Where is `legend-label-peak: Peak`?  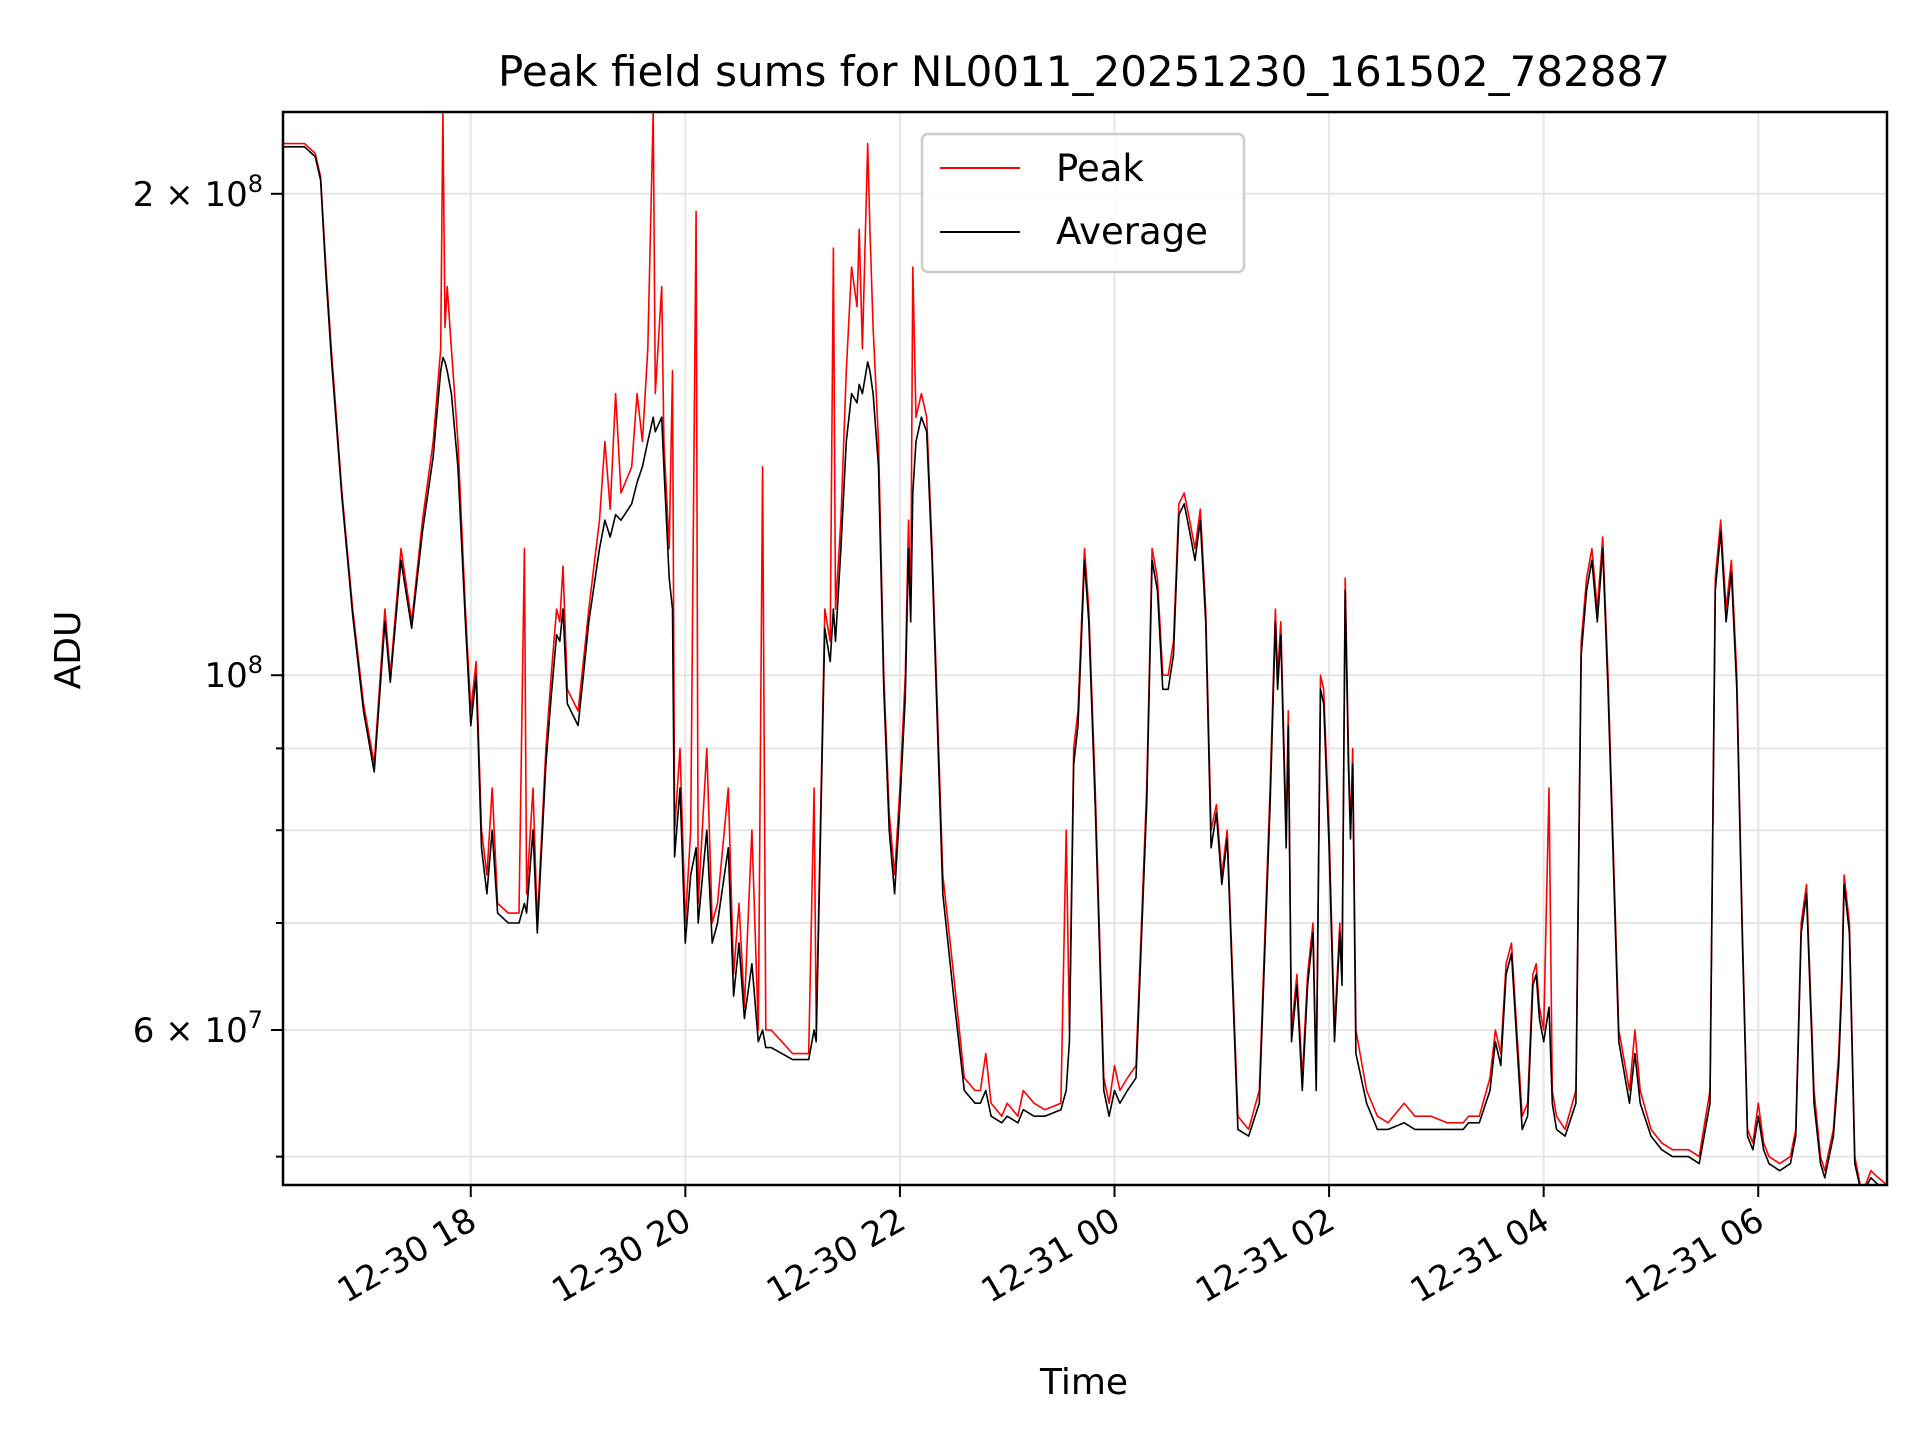 legend-label-peak: Peak is located at coordinates (1100, 168).